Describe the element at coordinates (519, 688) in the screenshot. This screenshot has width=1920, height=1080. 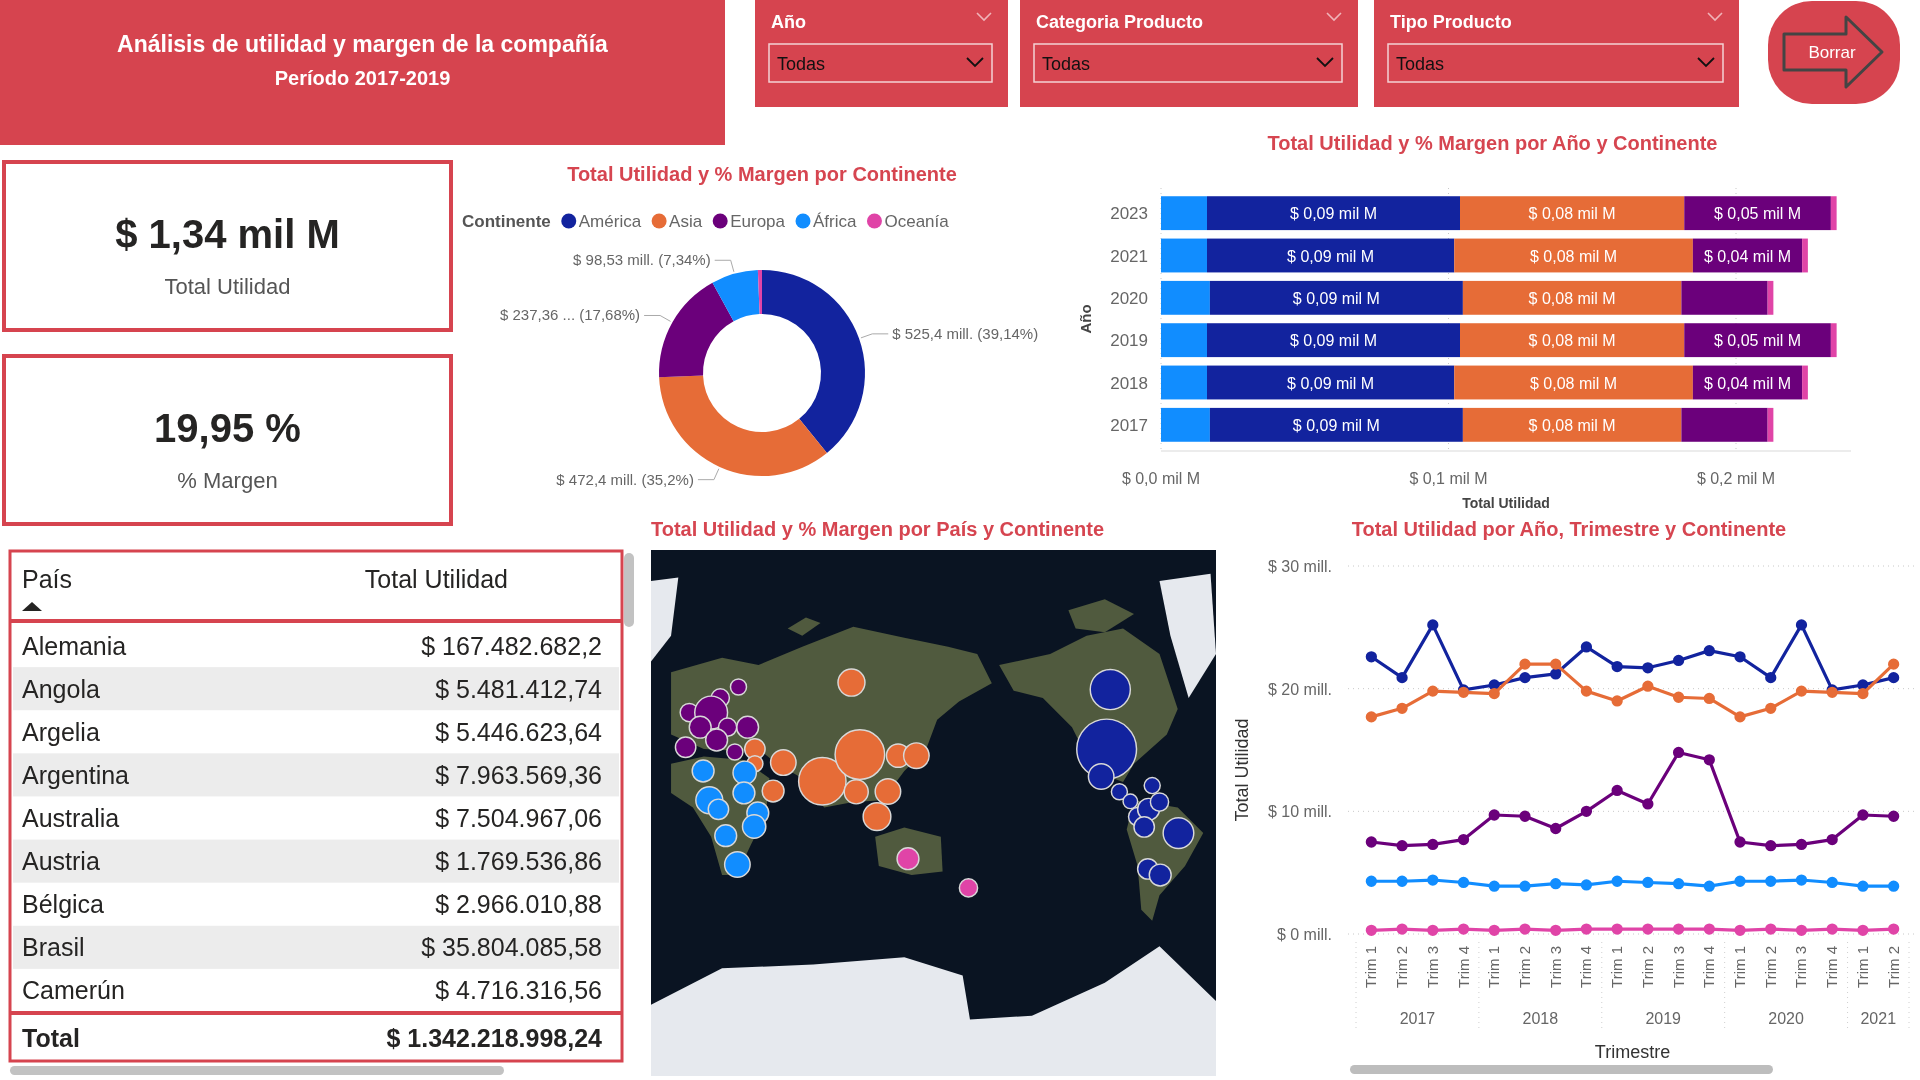
I see `data-label: $ 5.481.412,74` at that location.